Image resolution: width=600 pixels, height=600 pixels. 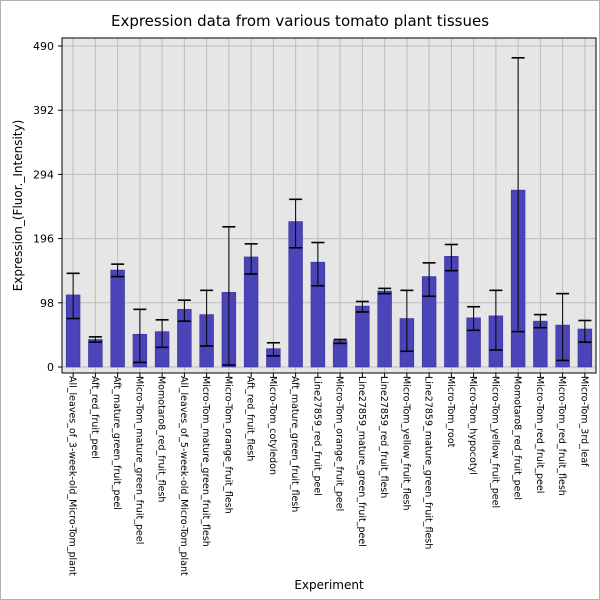 What do you see at coordinates (561, 436) in the screenshot?
I see `x-category-label: Micro-Tom_red_fruit_flesh` at bounding box center [561, 436].